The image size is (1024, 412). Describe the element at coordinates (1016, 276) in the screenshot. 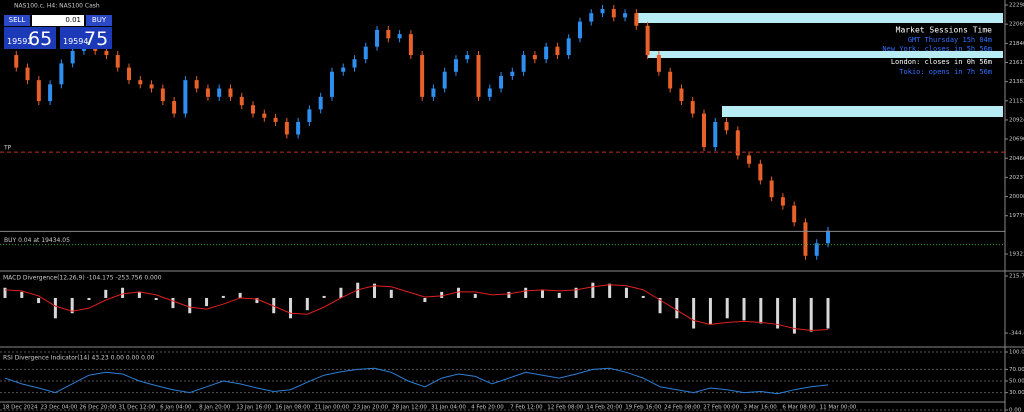

I see `y-tick-label: 215.74` at that location.